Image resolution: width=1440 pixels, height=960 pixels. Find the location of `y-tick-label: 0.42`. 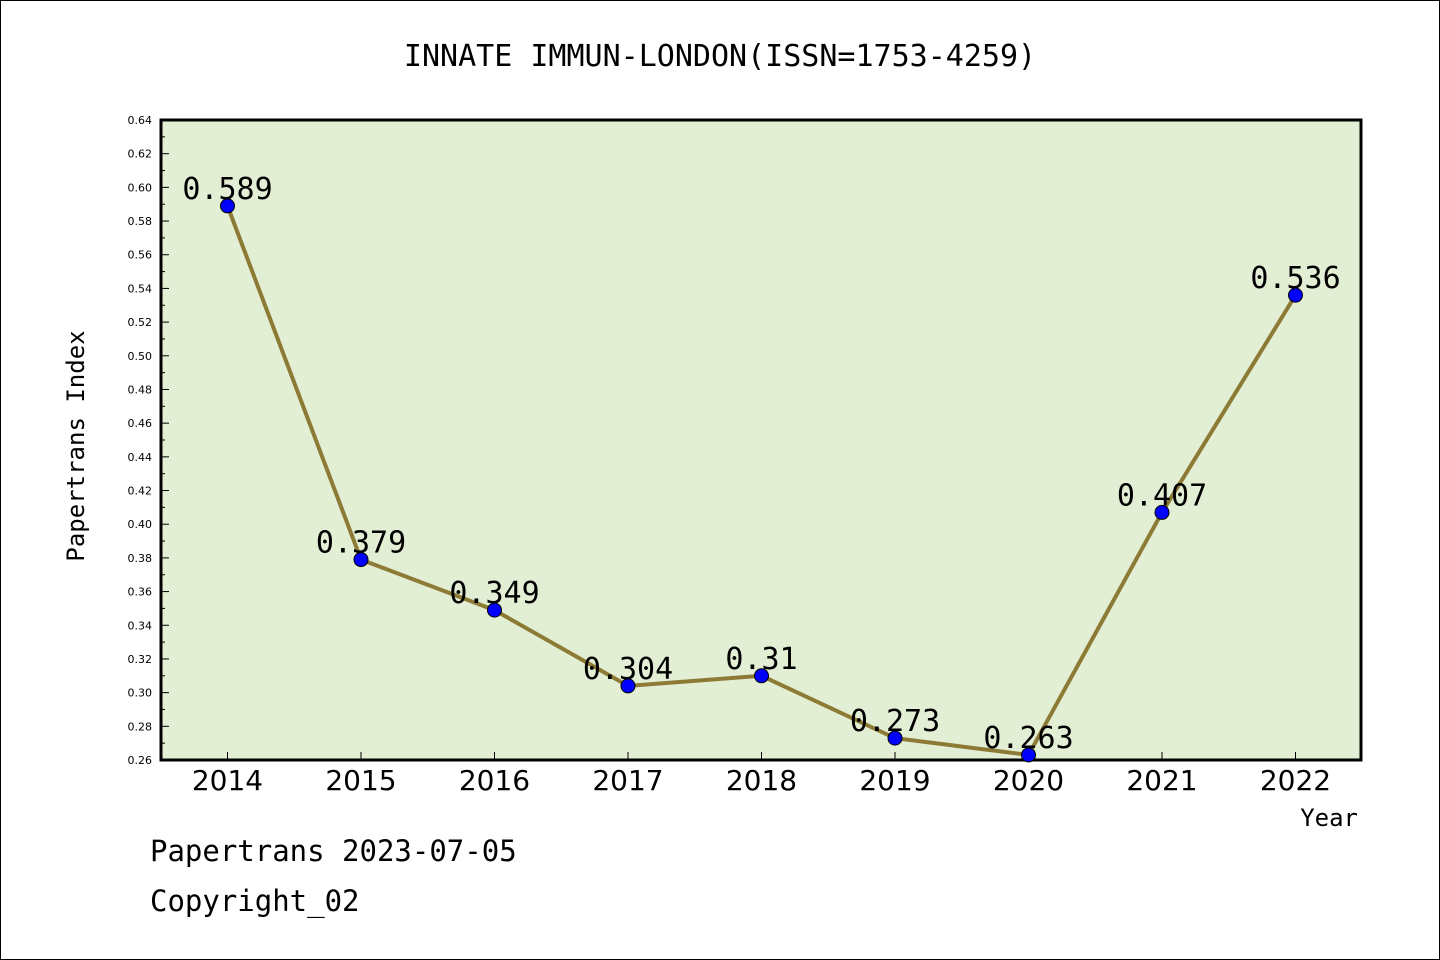

y-tick-label: 0.42 is located at coordinates (140, 491).